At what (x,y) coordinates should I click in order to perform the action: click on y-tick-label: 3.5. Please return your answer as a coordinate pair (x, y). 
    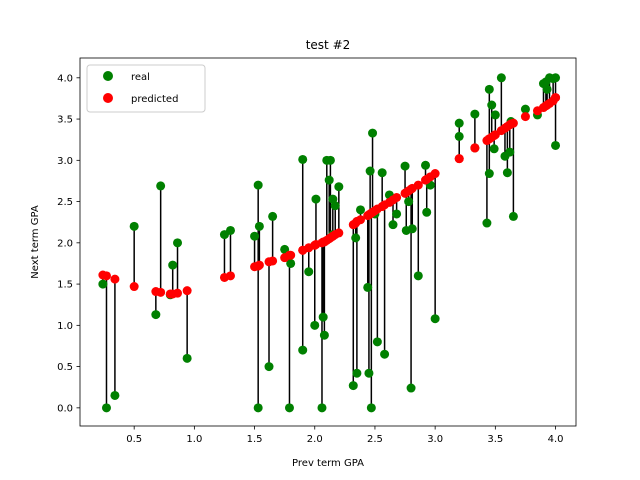
    Looking at the image, I should click on (65, 120).